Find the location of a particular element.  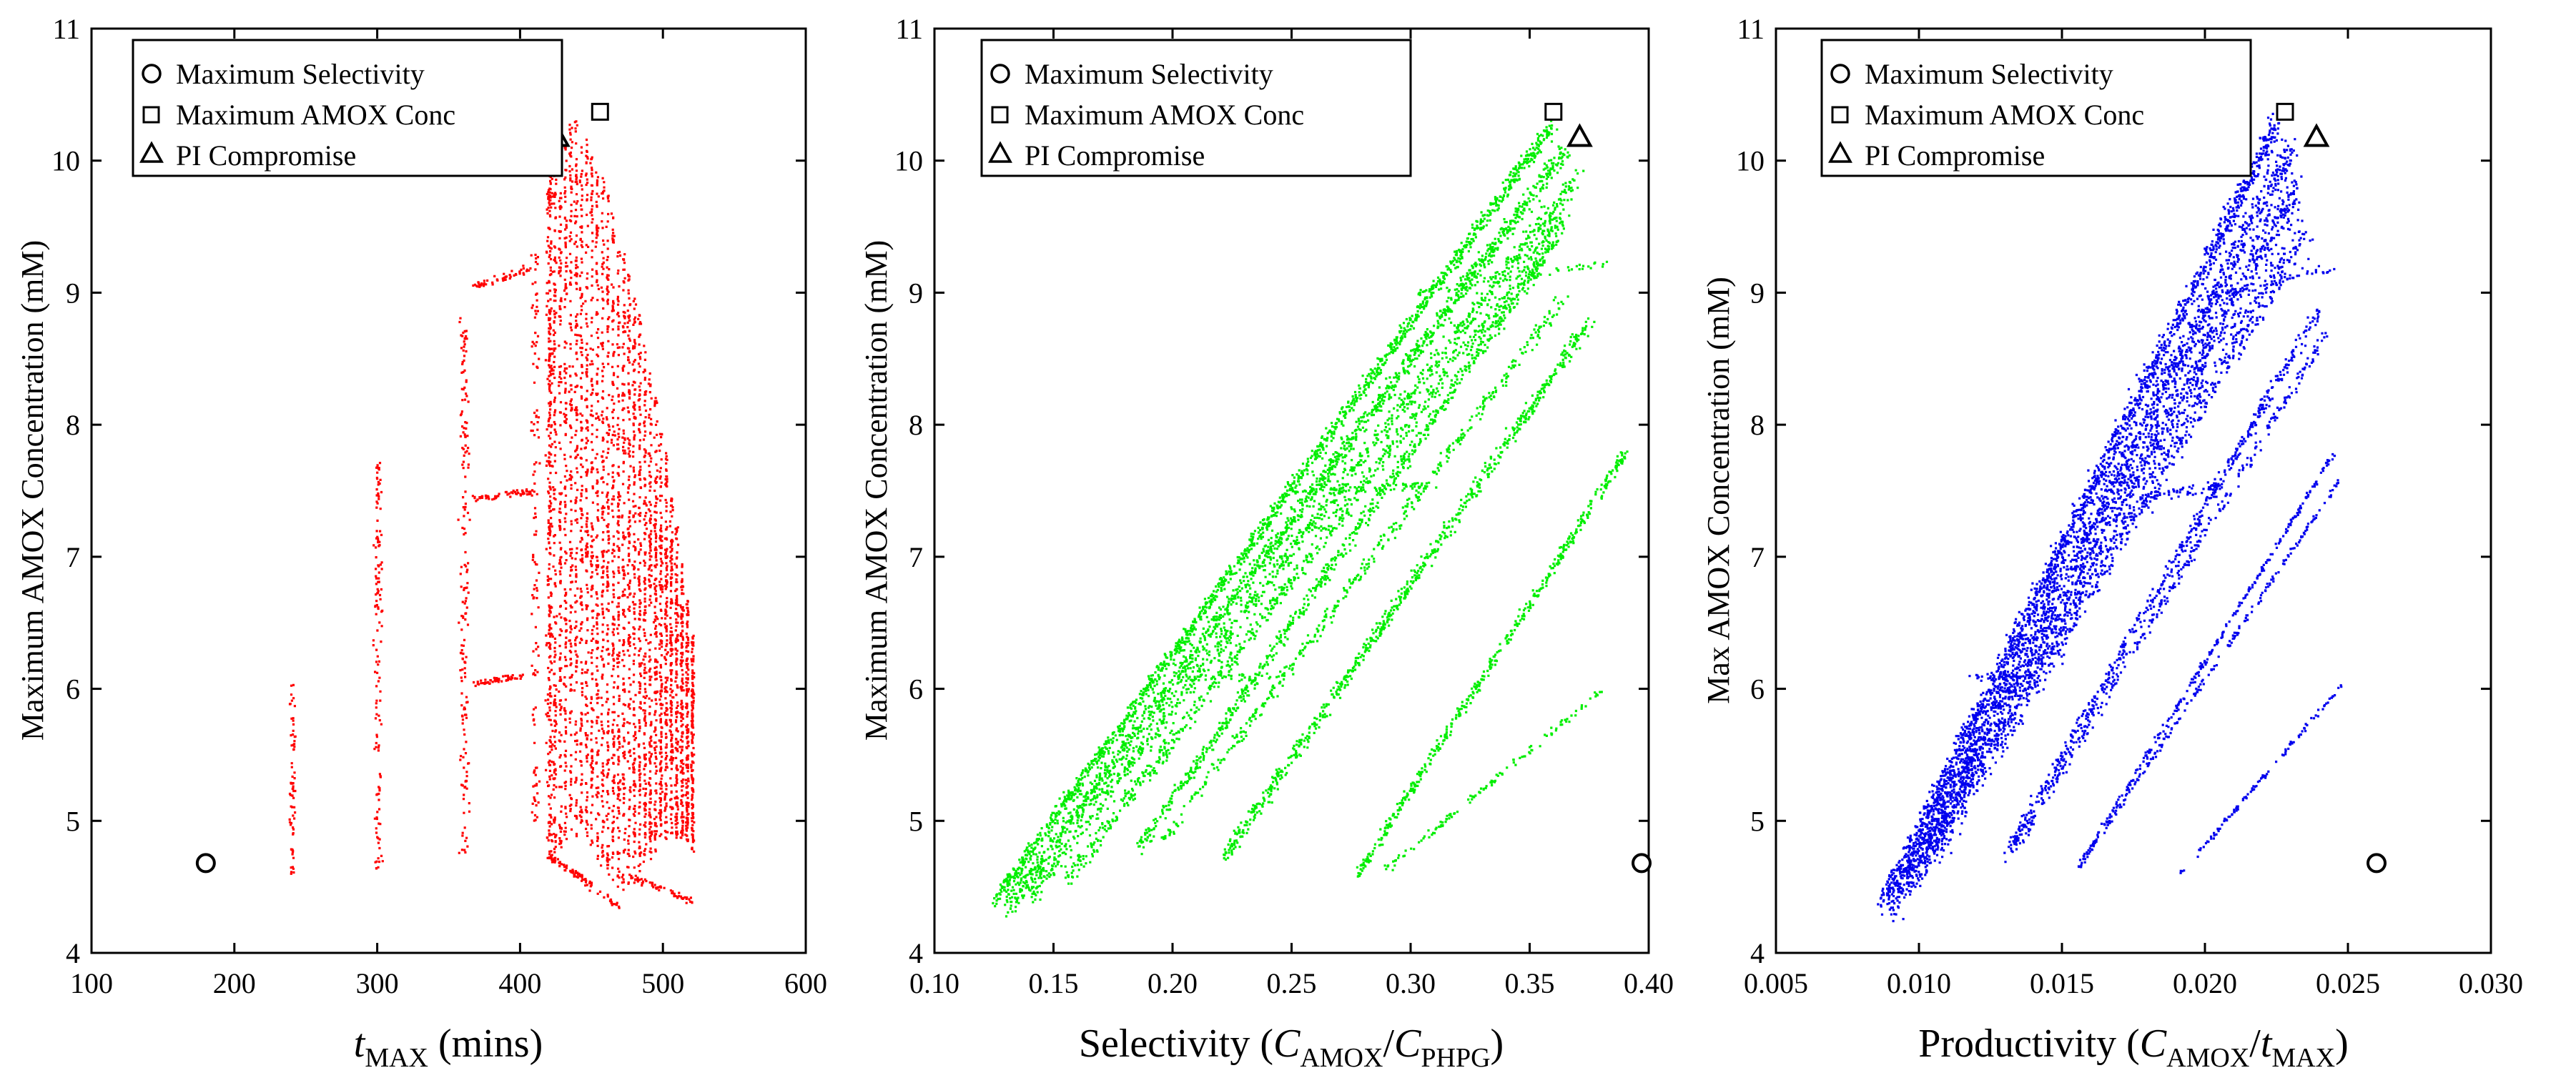

x-tick-label: 600 is located at coordinates (805, 983).